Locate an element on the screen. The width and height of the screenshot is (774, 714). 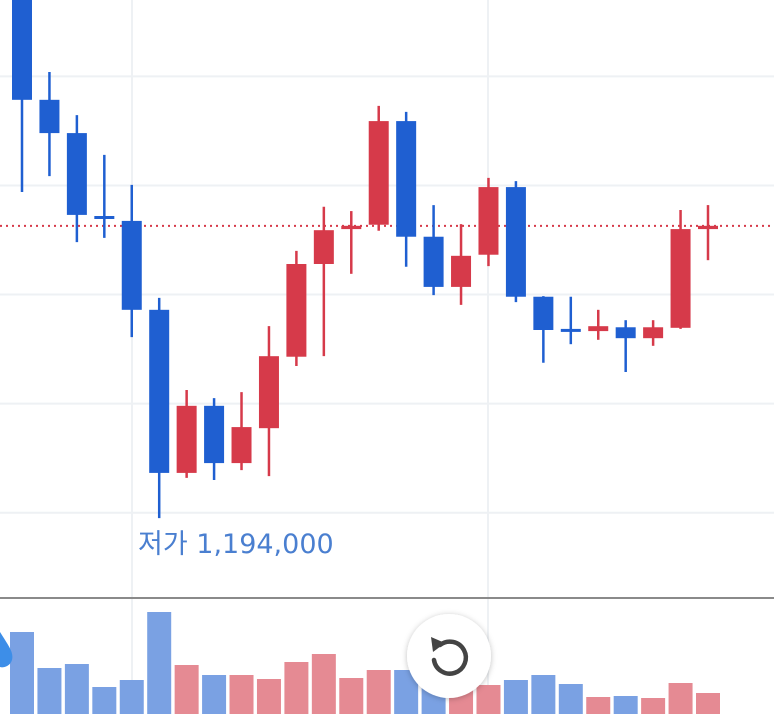
volume-bars is located at coordinates (365, 663).